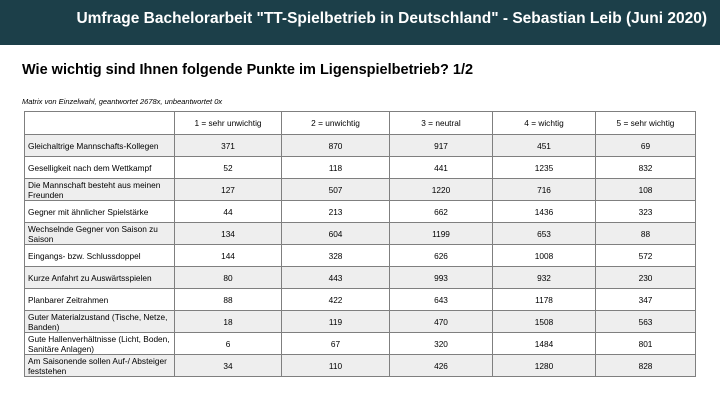 Image resolution: width=720 pixels, height=405 pixels. Describe the element at coordinates (544, 365) in the screenshot. I see `table-cell: 1280` at that location.